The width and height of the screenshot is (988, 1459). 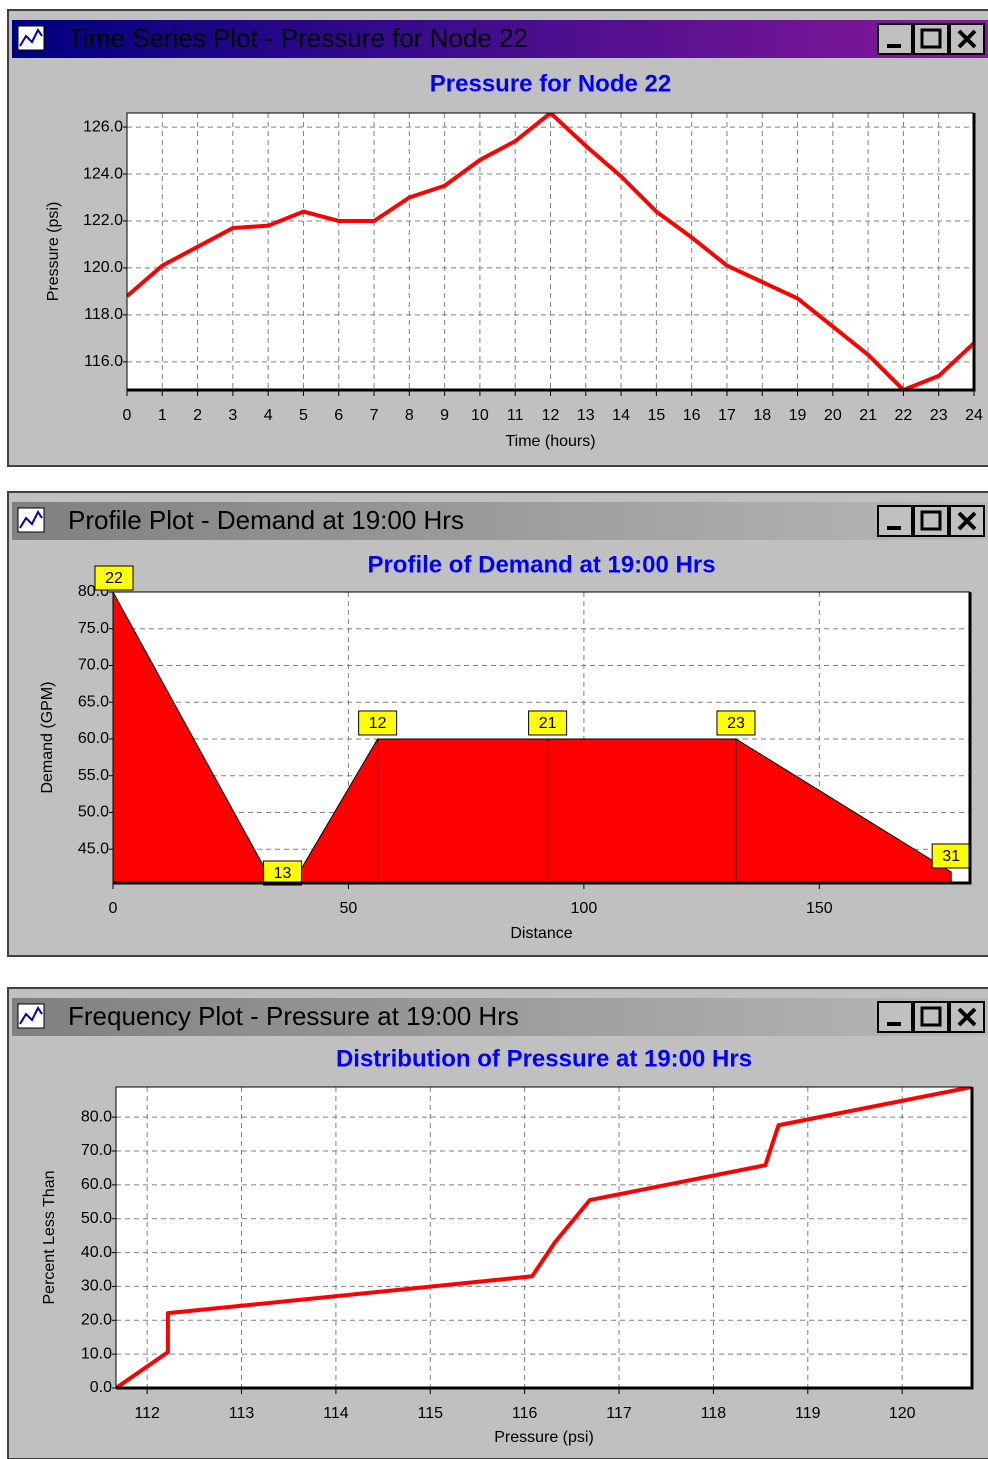 I want to click on window-title: Profile Plot - Demand at 19:00 Hrs, so click(x=266, y=520).